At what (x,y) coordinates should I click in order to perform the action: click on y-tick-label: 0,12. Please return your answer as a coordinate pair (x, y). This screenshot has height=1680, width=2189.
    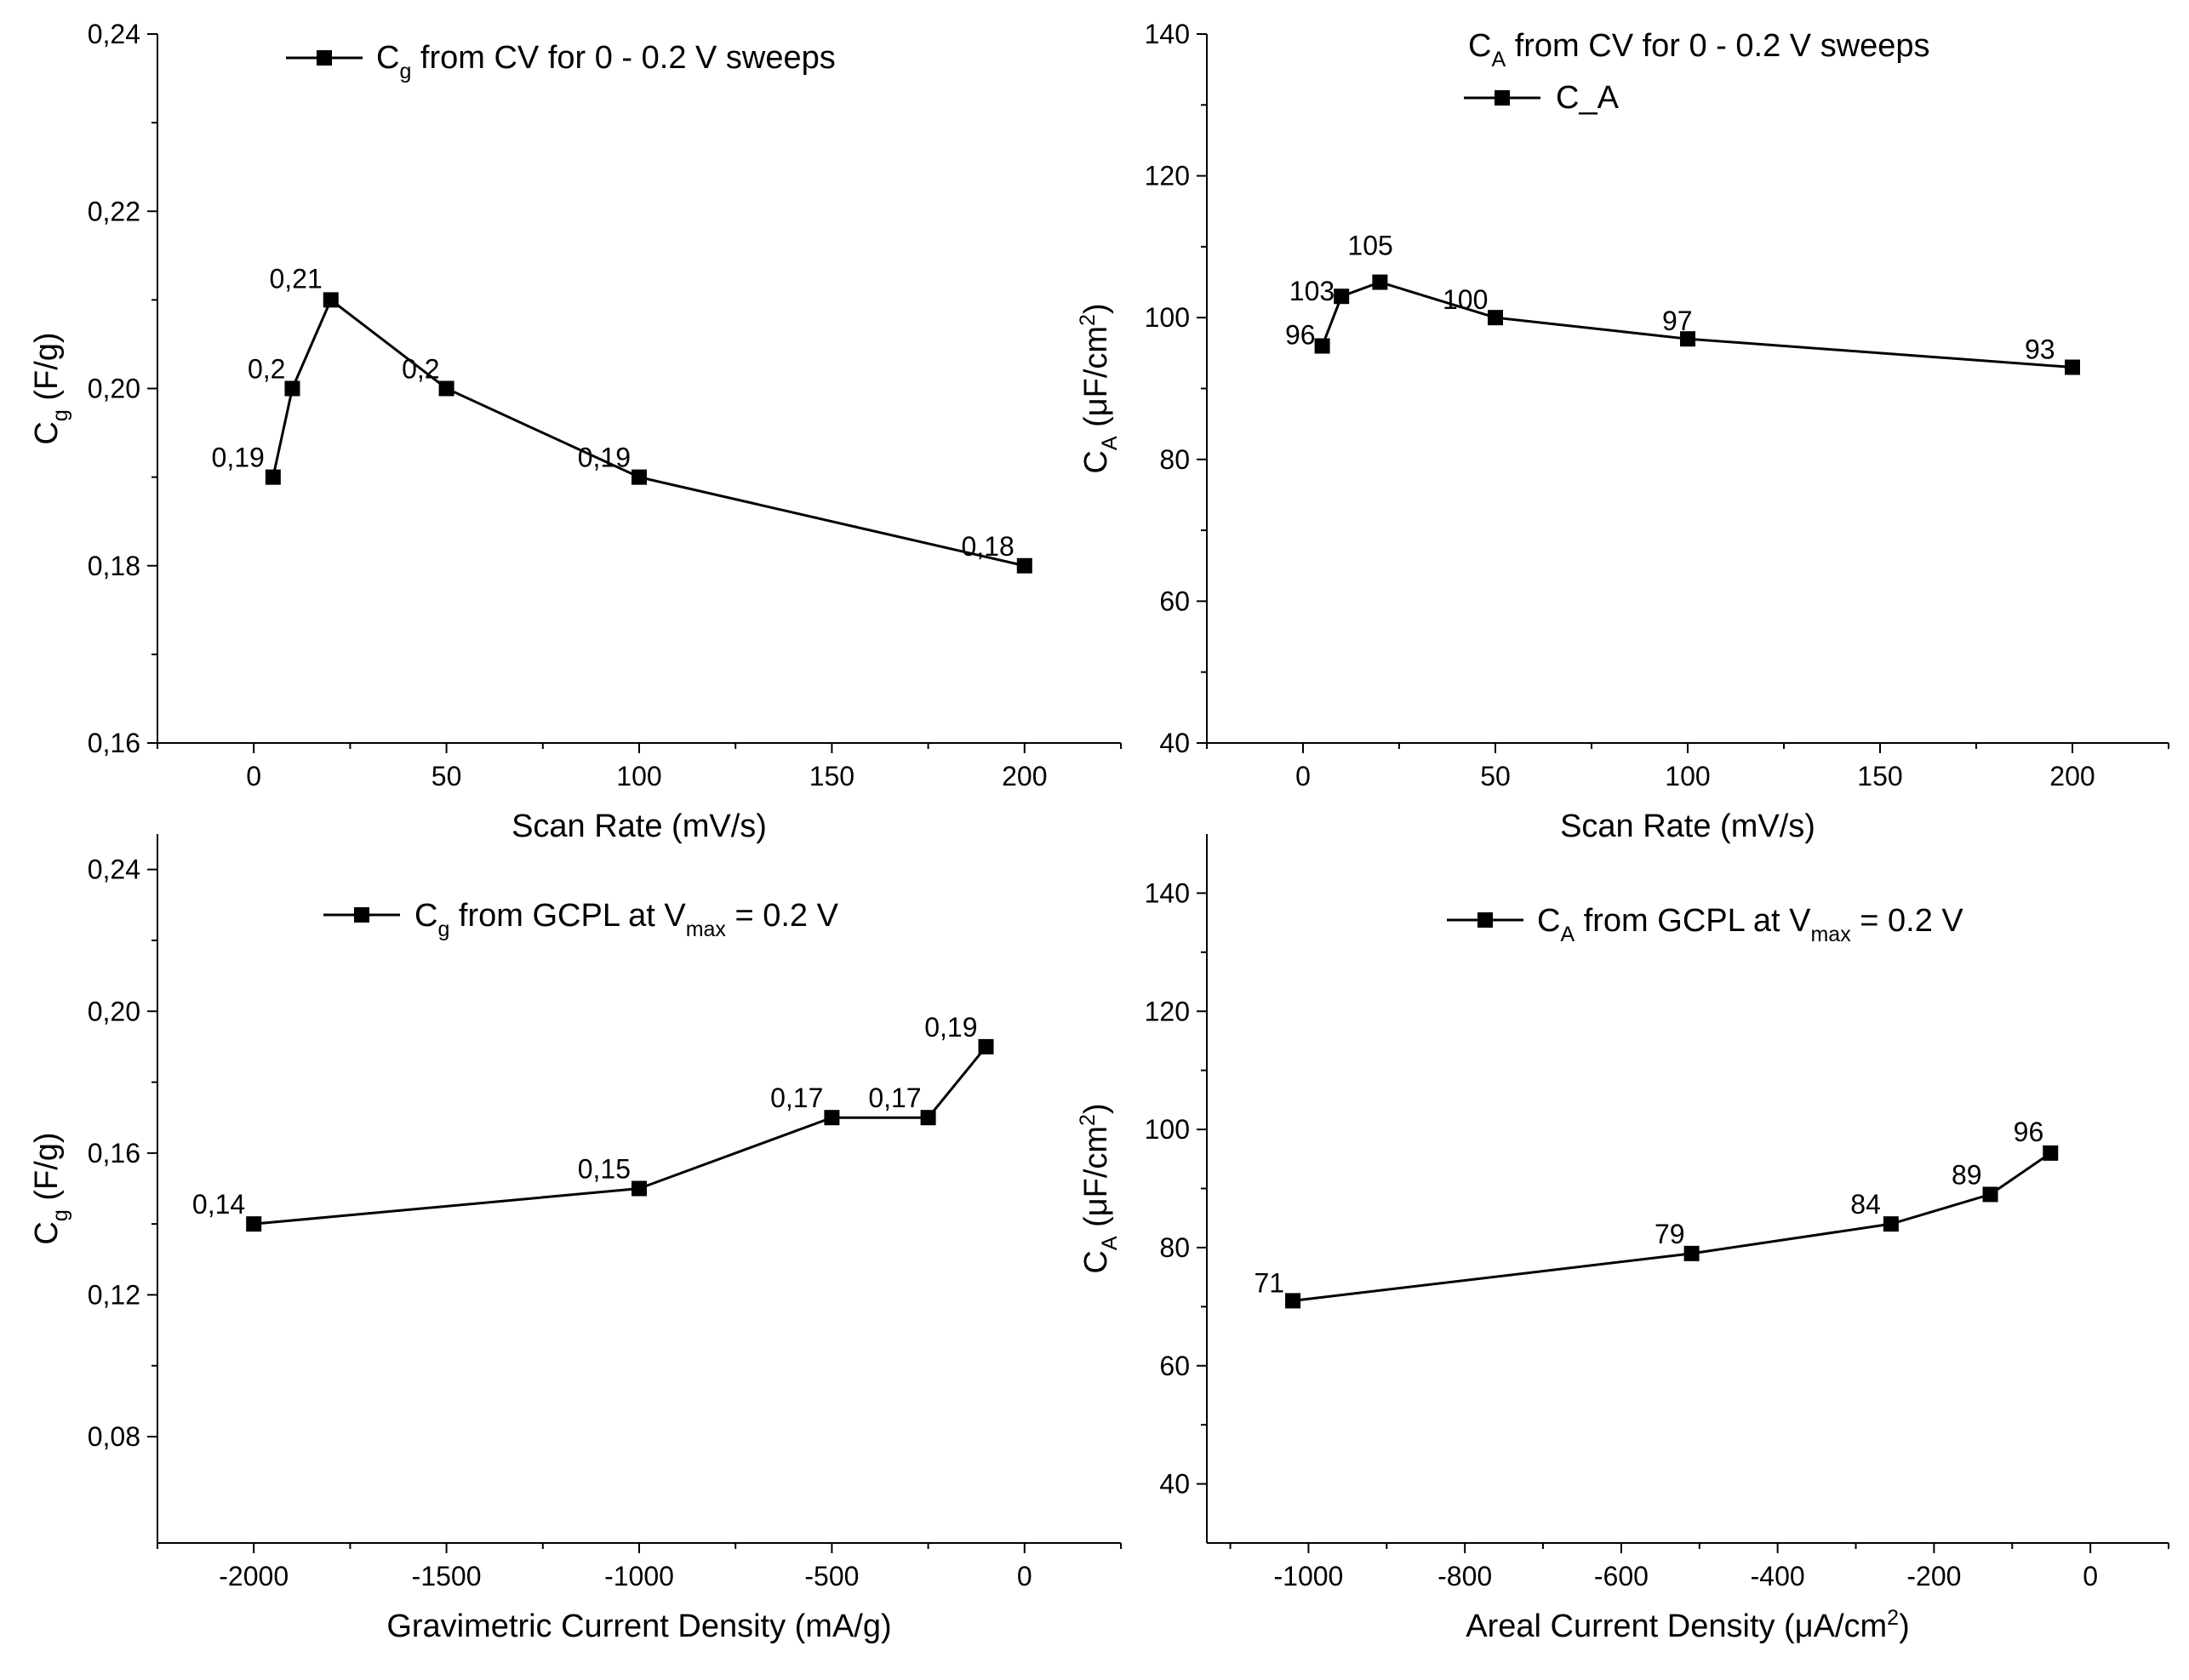
    Looking at the image, I should click on (114, 1295).